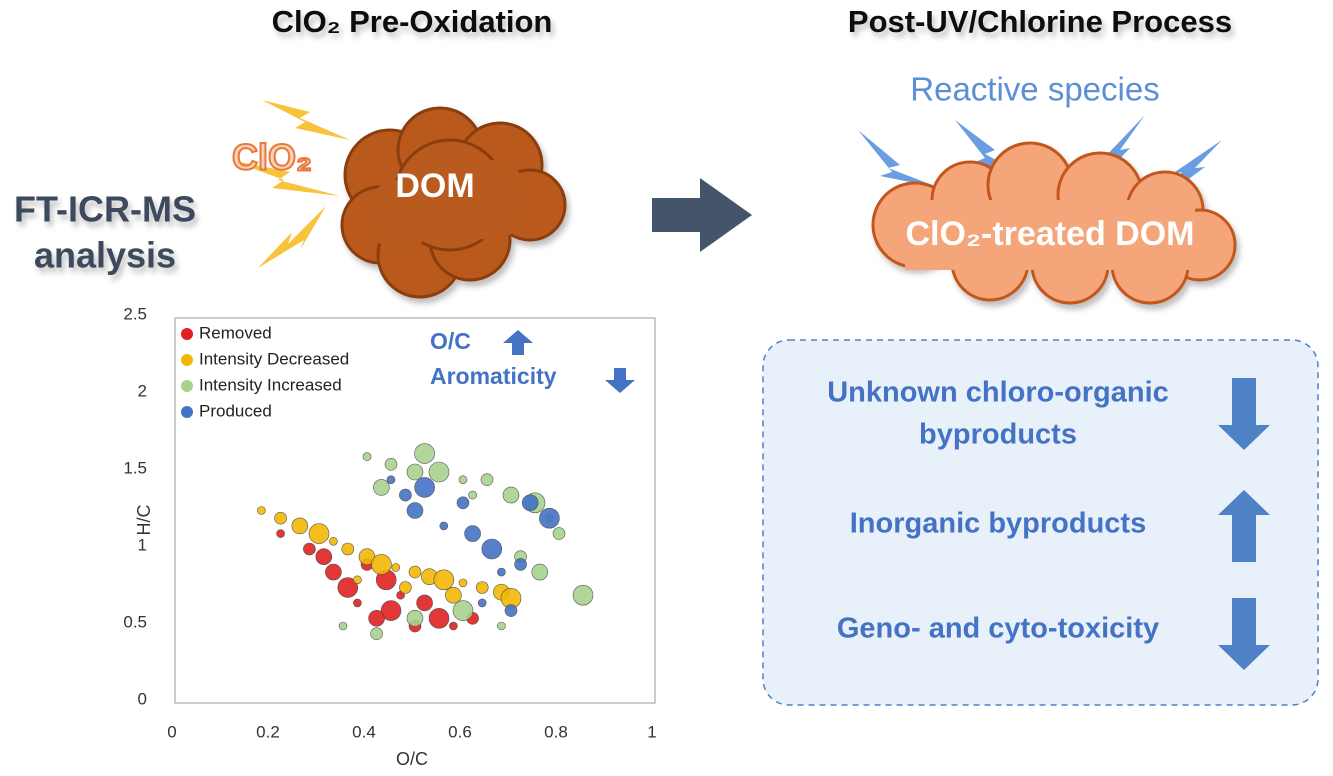 The height and width of the screenshot is (776, 1333). What do you see at coordinates (272, 157) in the screenshot?
I see `oxidant-label: ClO₂` at bounding box center [272, 157].